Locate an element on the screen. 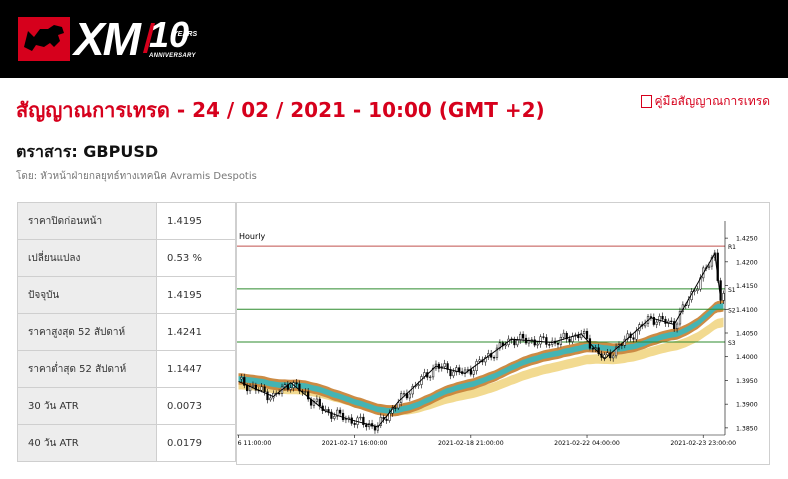 The height and width of the screenshot is (479, 788). row-value: 1.4195 is located at coordinates (196, 295).